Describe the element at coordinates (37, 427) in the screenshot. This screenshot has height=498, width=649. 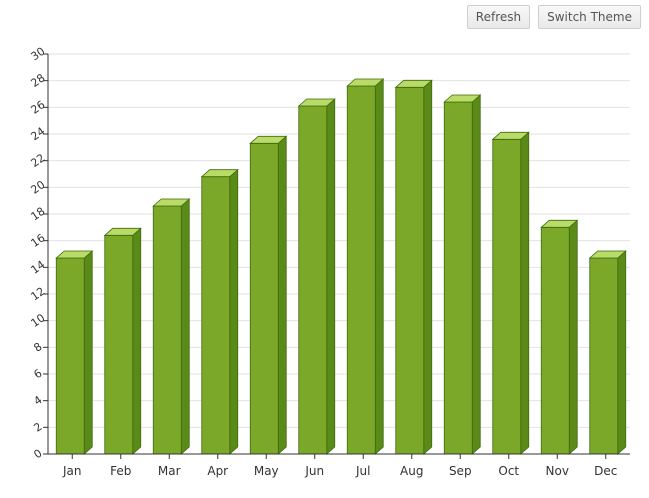
I see `y-tick-label: 2` at that location.